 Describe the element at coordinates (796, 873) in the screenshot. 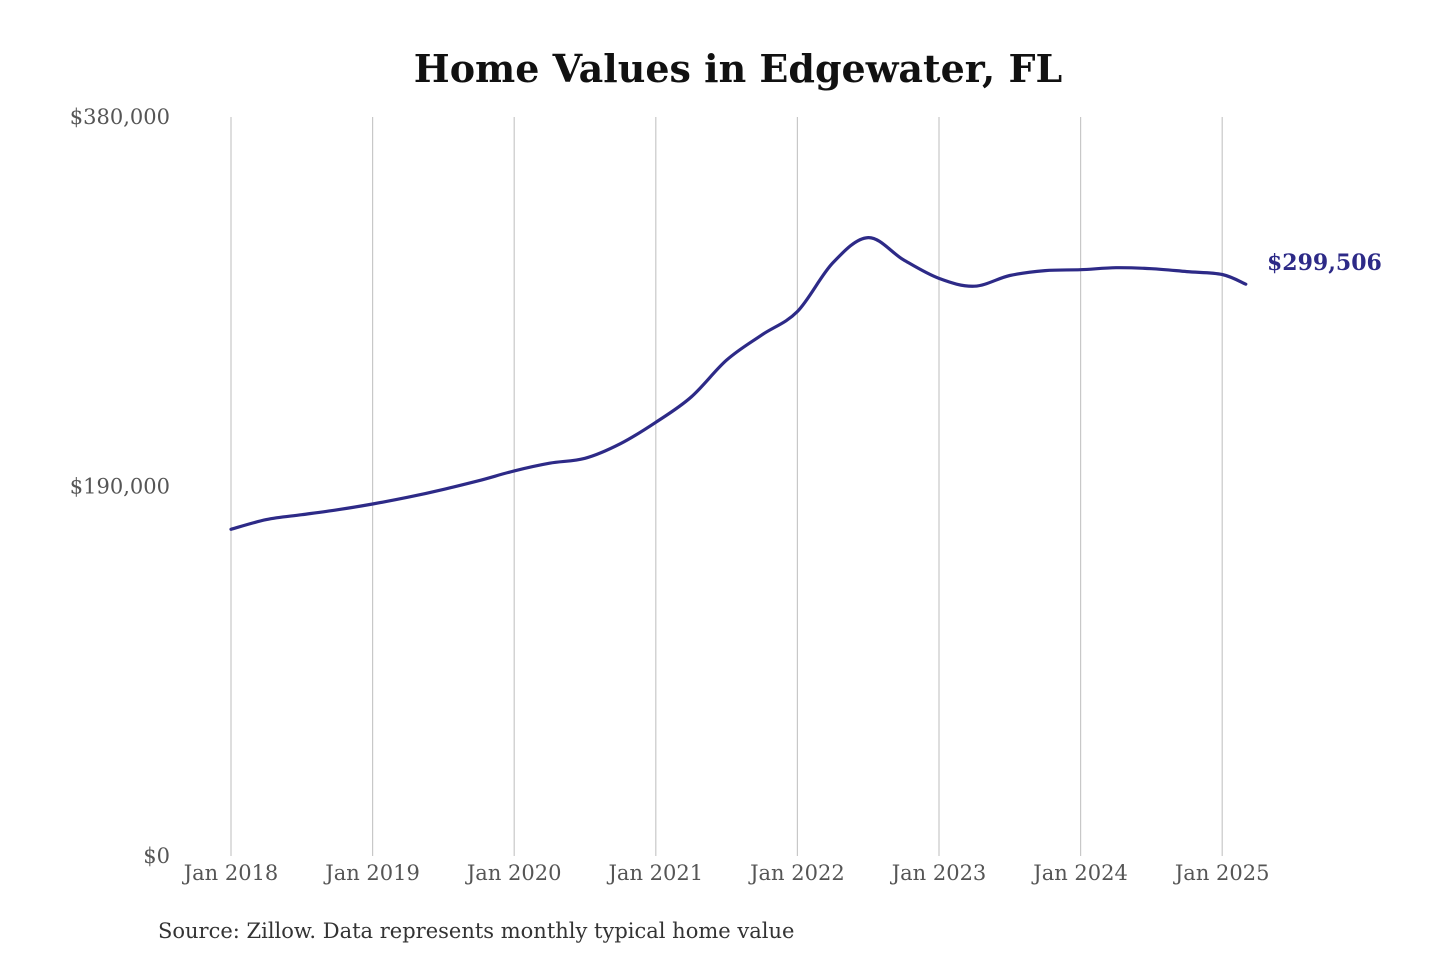

I see `x-tick-label: Jan 2022` at that location.